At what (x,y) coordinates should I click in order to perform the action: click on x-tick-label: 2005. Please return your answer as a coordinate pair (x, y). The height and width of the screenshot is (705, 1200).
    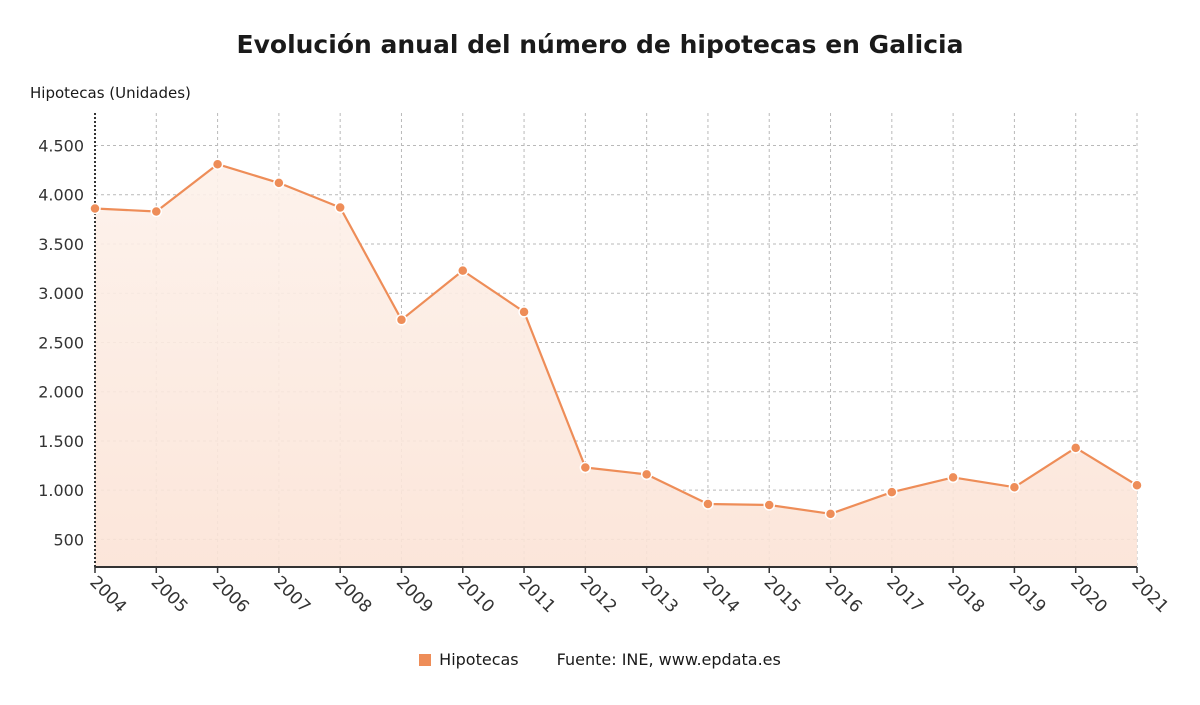
    Looking at the image, I should click on (169, 594).